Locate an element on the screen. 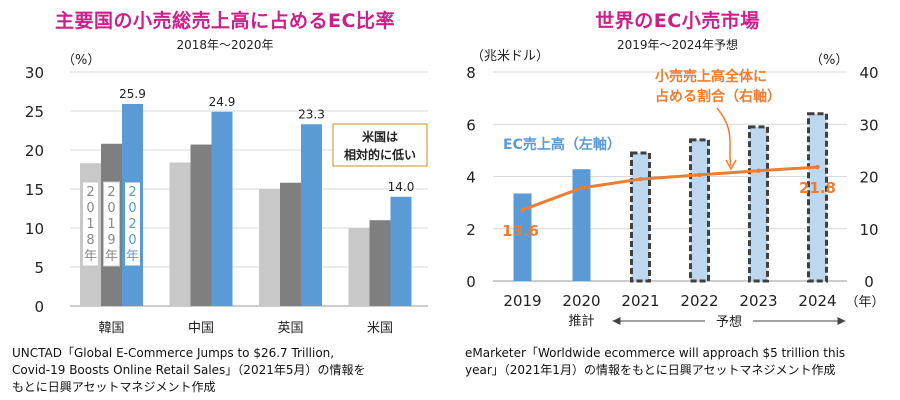 This screenshot has height=400, width=900. bar-中国-2020年 is located at coordinates (222, 208).